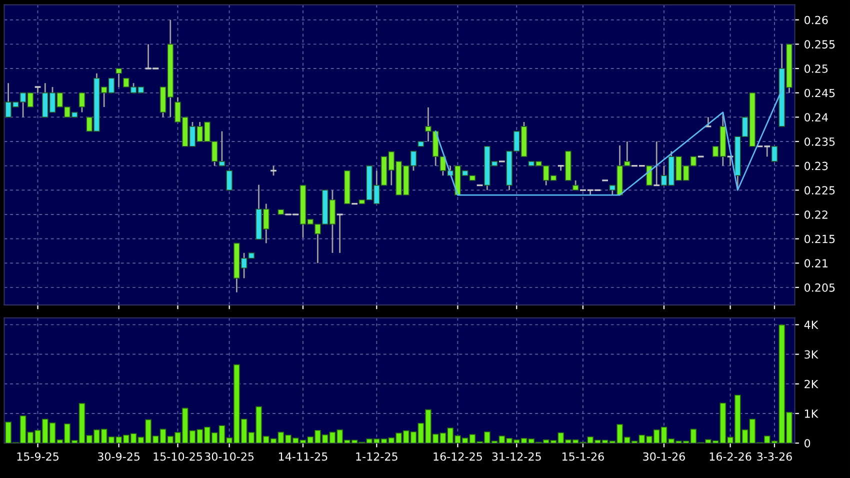 The height and width of the screenshot is (478, 850). Describe the element at coordinates (816, 117) in the screenshot. I see `y-tick-label: 0.24` at that location.